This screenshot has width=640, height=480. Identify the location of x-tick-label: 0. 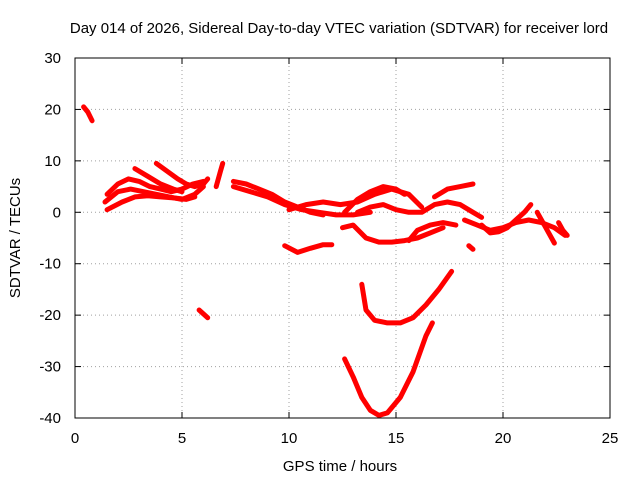
(75, 438).